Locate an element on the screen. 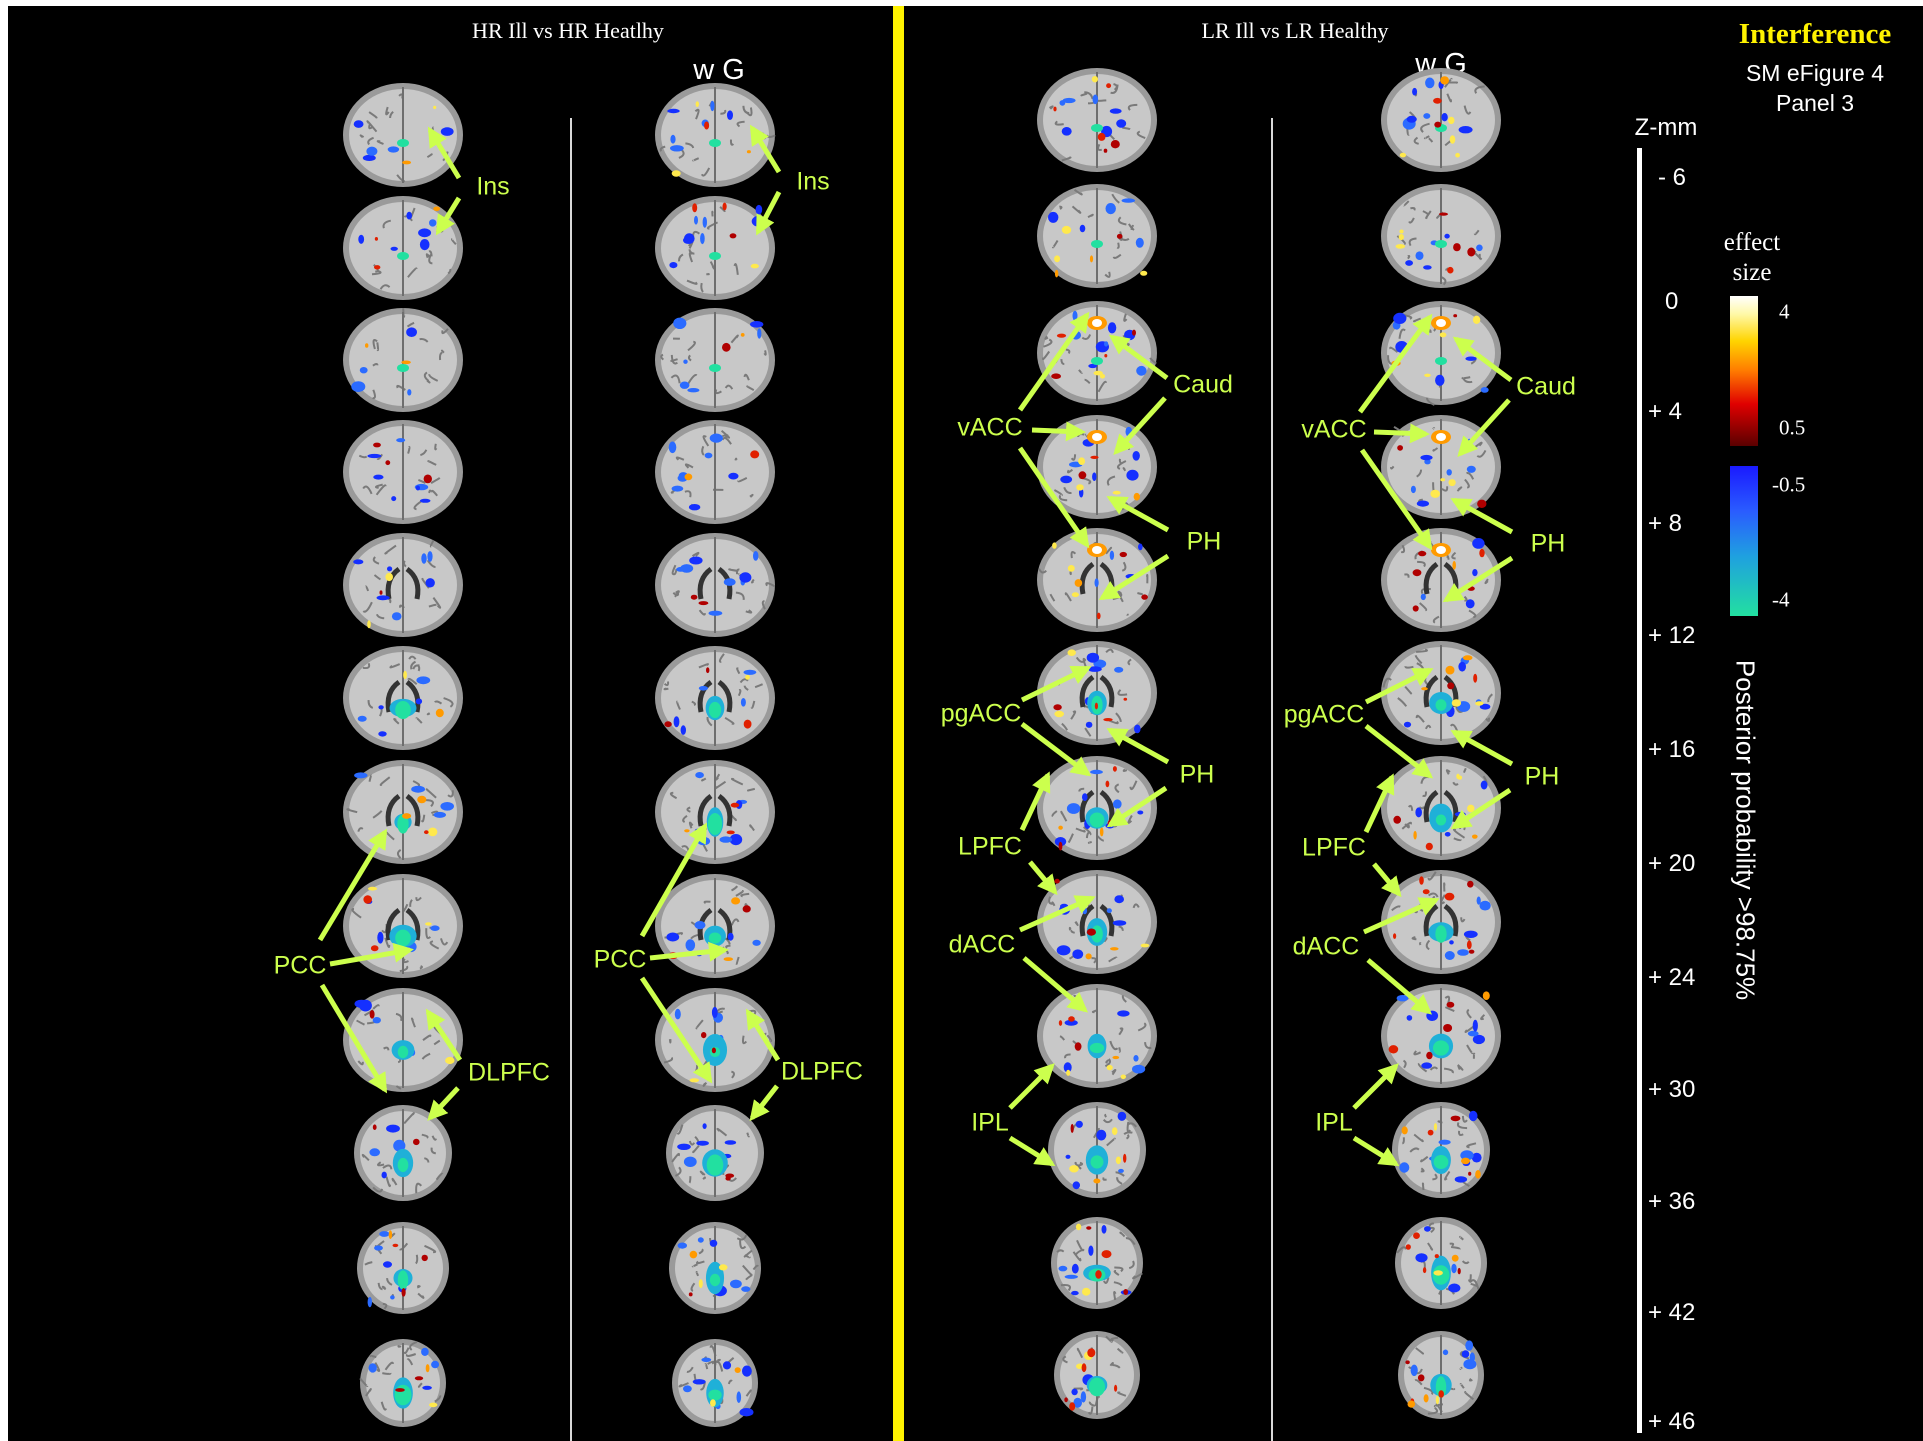  figure-title: Interference is located at coordinates (1815, 34).